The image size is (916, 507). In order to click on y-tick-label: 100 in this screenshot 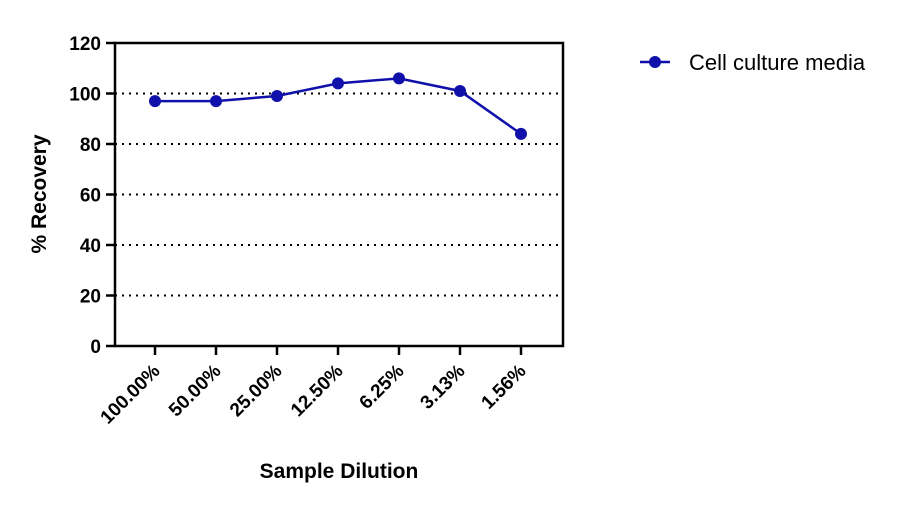, I will do `click(85, 95)`.